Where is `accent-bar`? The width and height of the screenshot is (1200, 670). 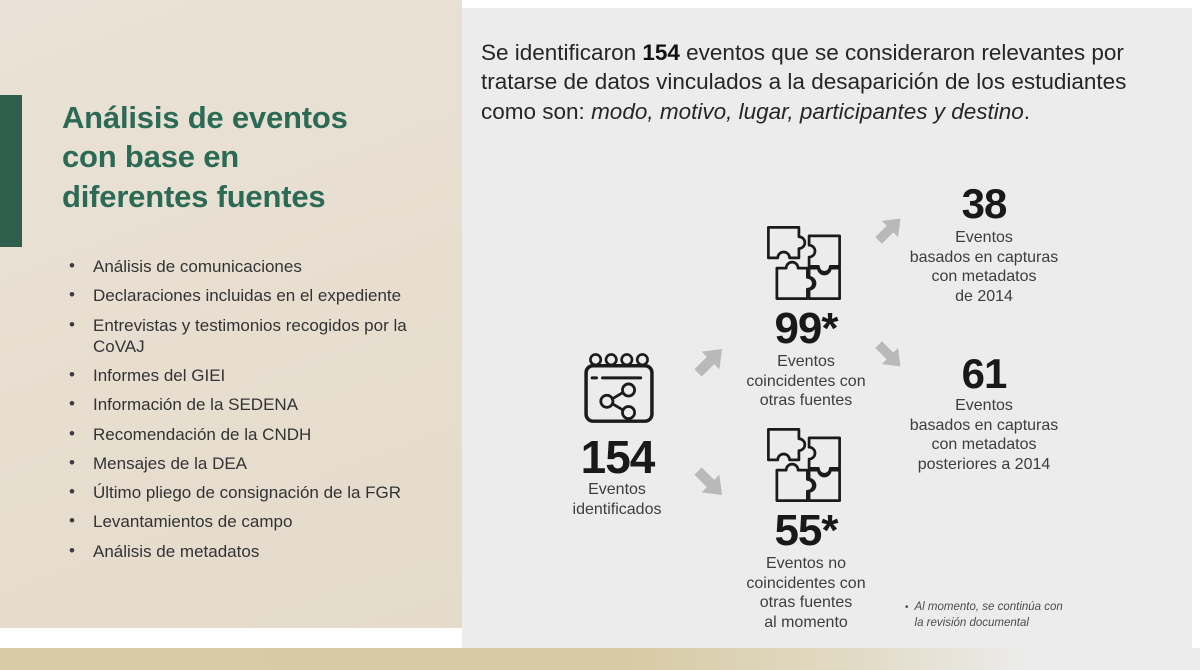 accent-bar is located at coordinates (11, 171).